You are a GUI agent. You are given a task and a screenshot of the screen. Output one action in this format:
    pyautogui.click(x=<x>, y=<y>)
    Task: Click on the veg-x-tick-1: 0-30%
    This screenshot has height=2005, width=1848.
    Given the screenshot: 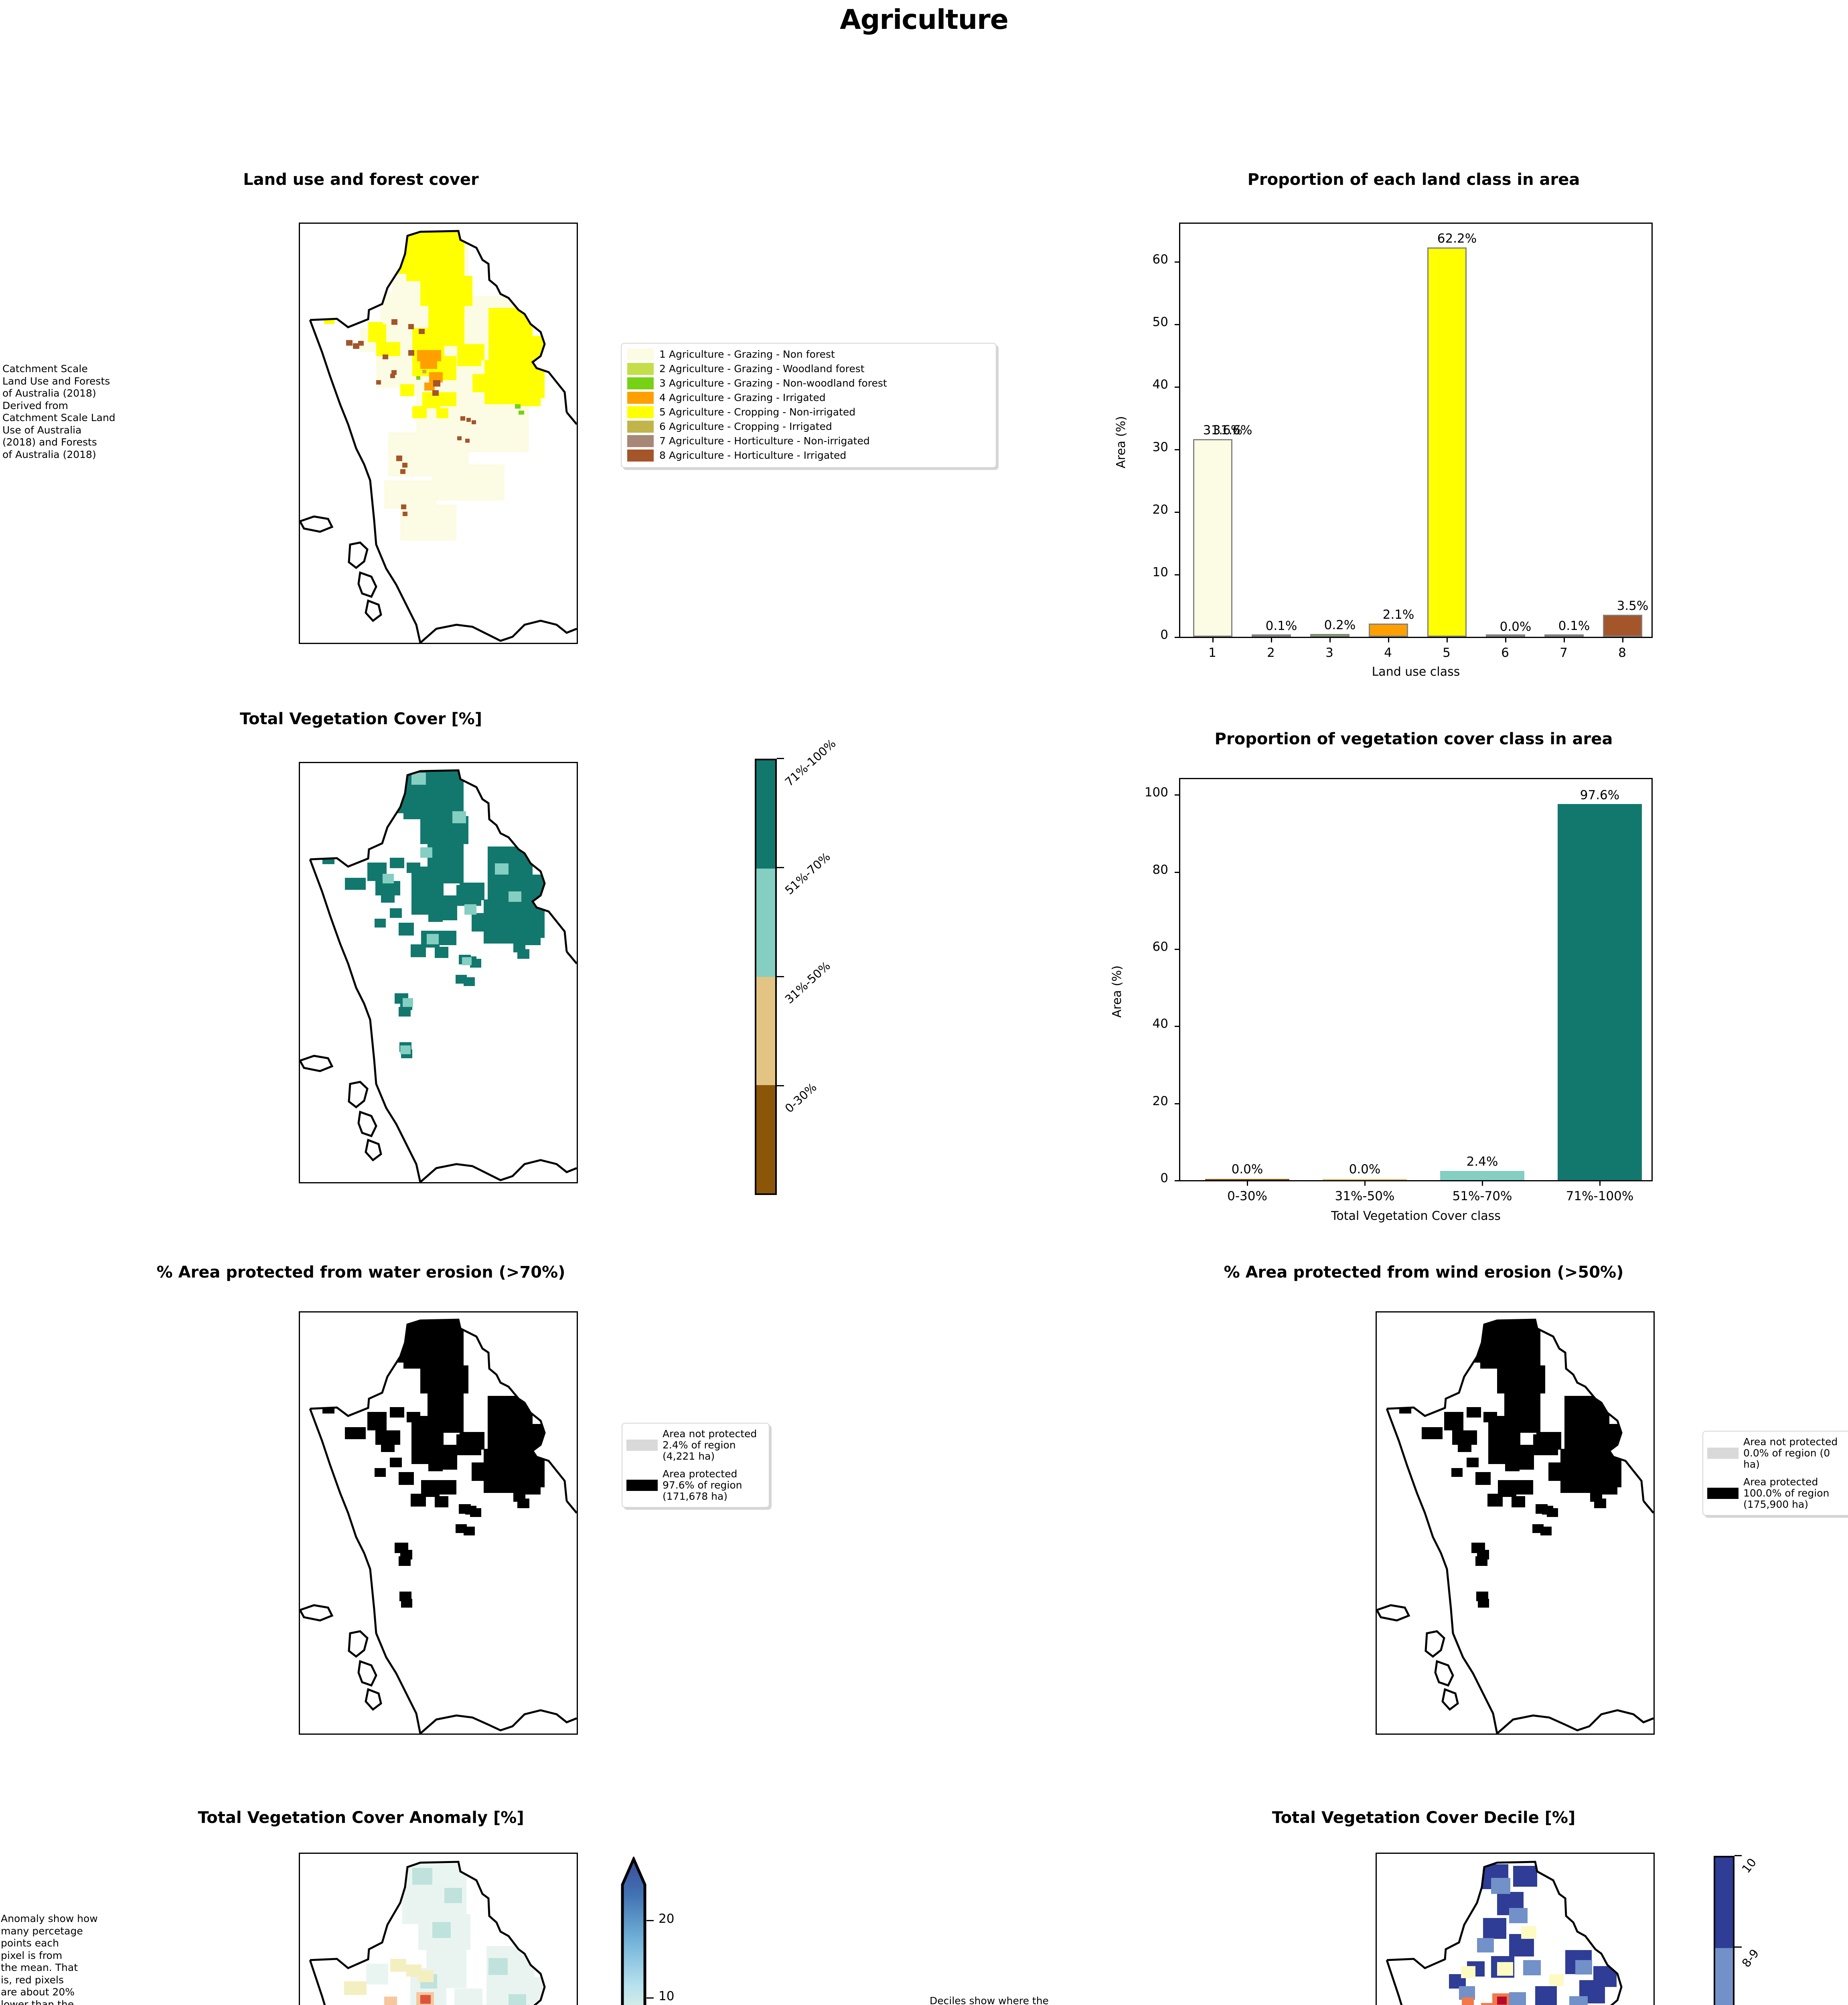 What is the action you would take?
    pyautogui.click(x=1247, y=1196)
    